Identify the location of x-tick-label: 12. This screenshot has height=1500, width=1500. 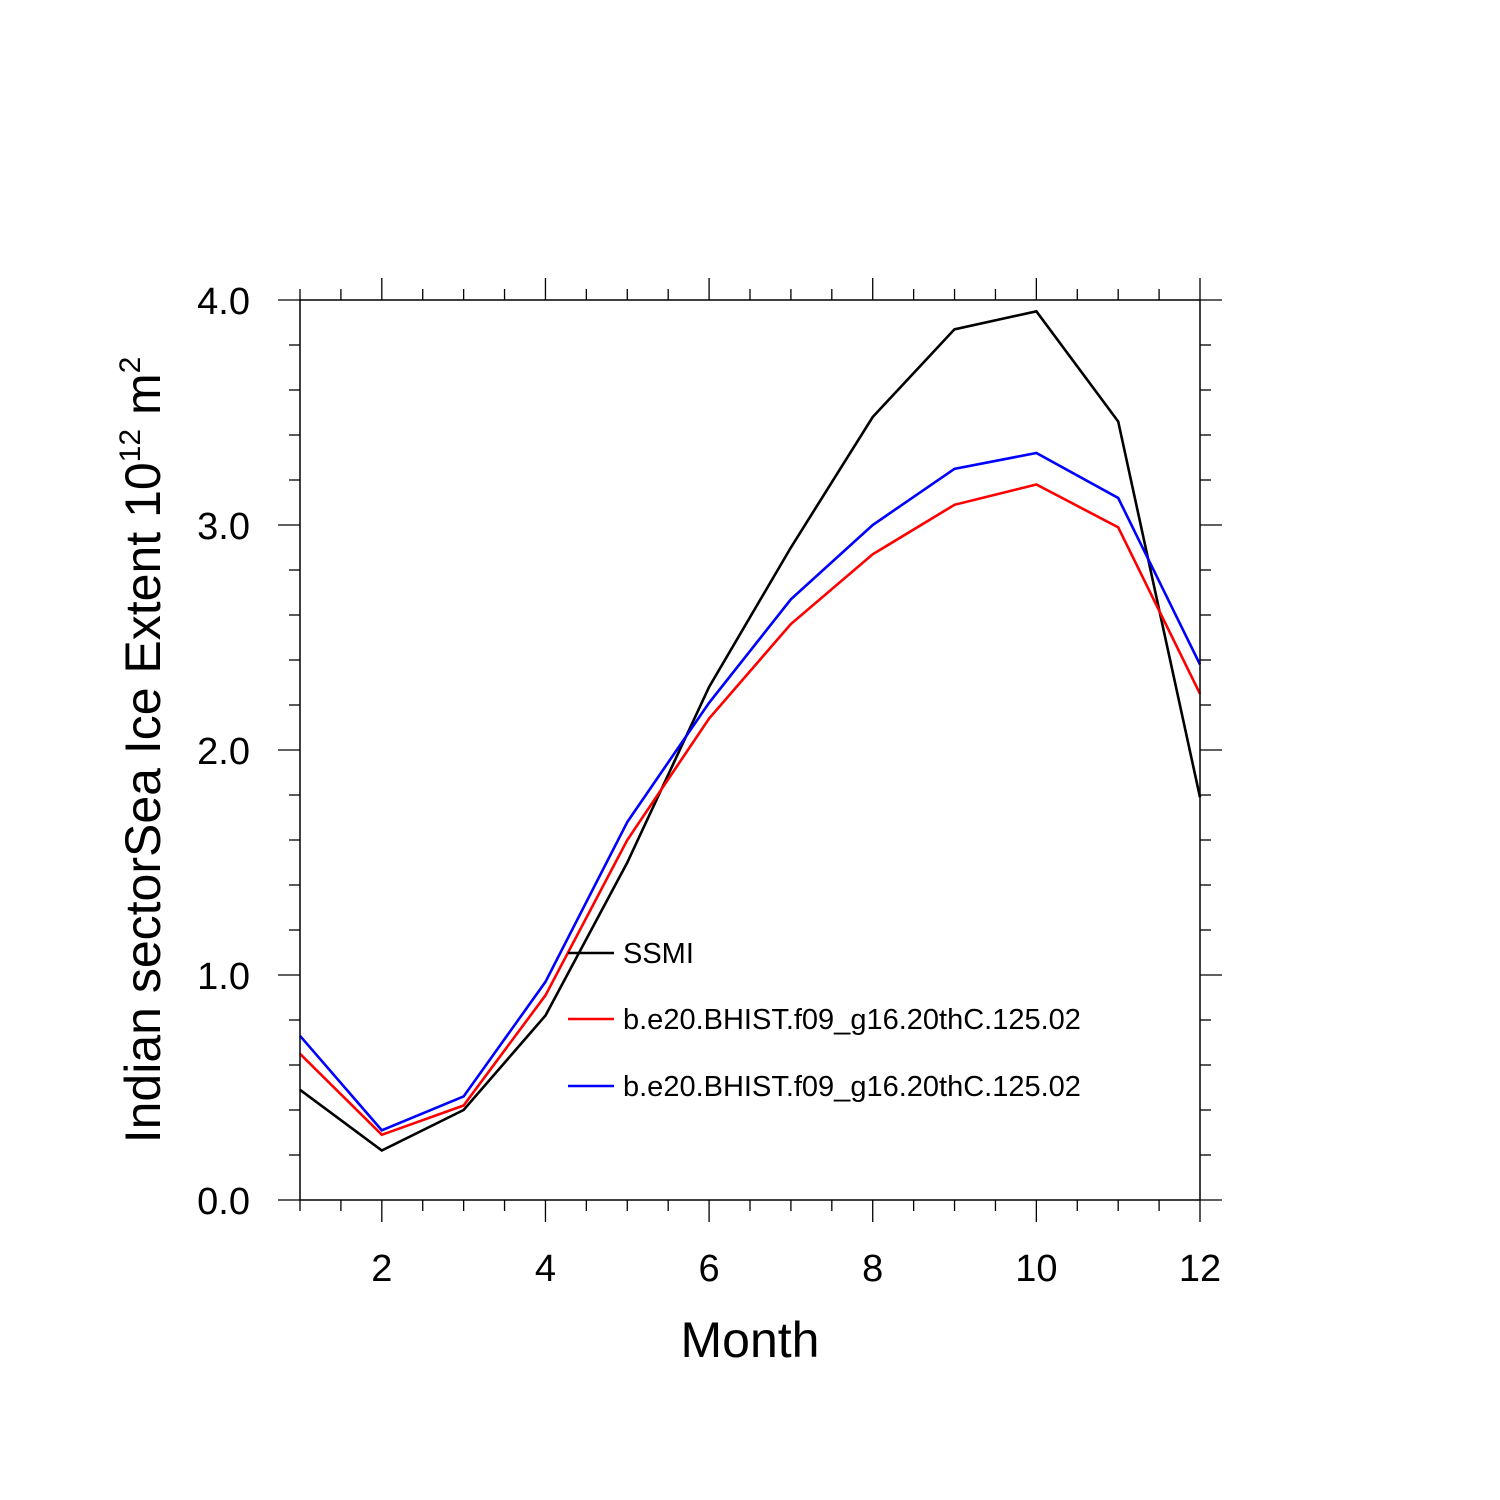
(1200, 1269).